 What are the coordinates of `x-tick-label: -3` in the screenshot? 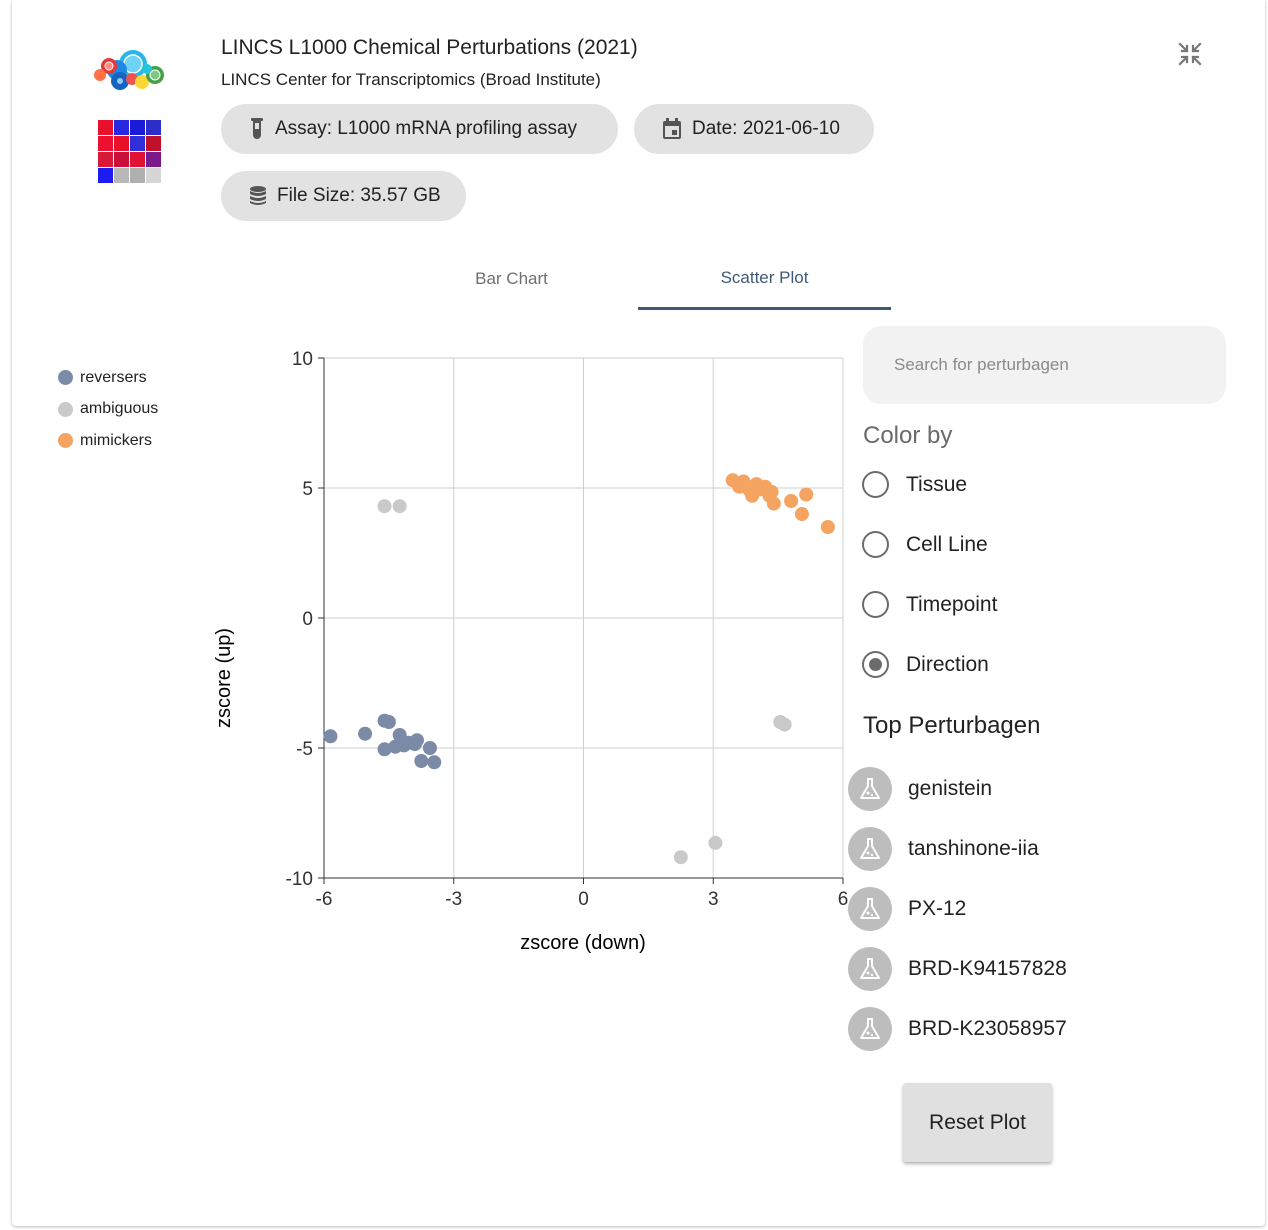 It's located at (453, 899).